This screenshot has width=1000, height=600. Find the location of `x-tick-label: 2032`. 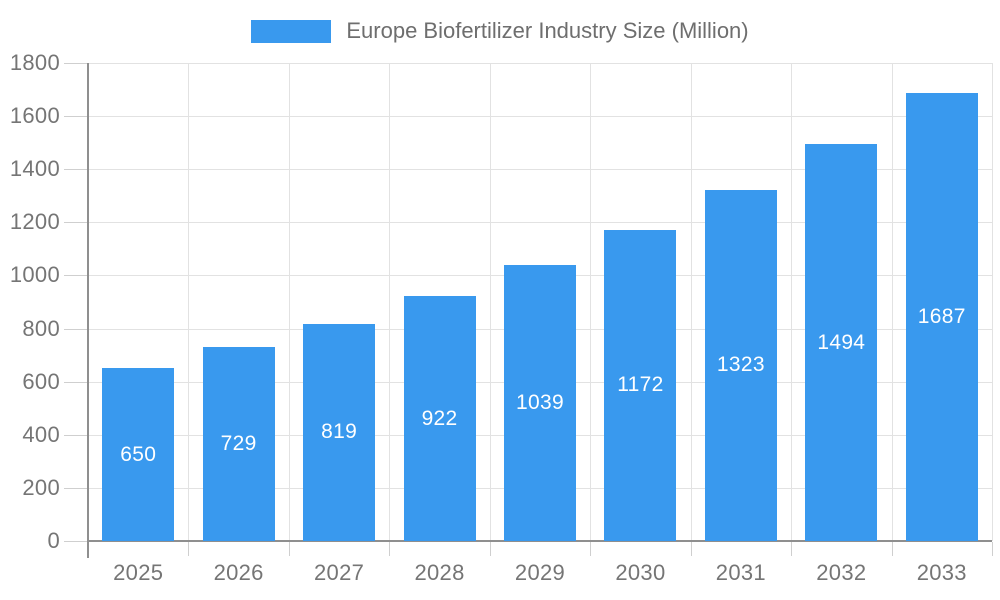

x-tick-label: 2032 is located at coordinates (841, 572).